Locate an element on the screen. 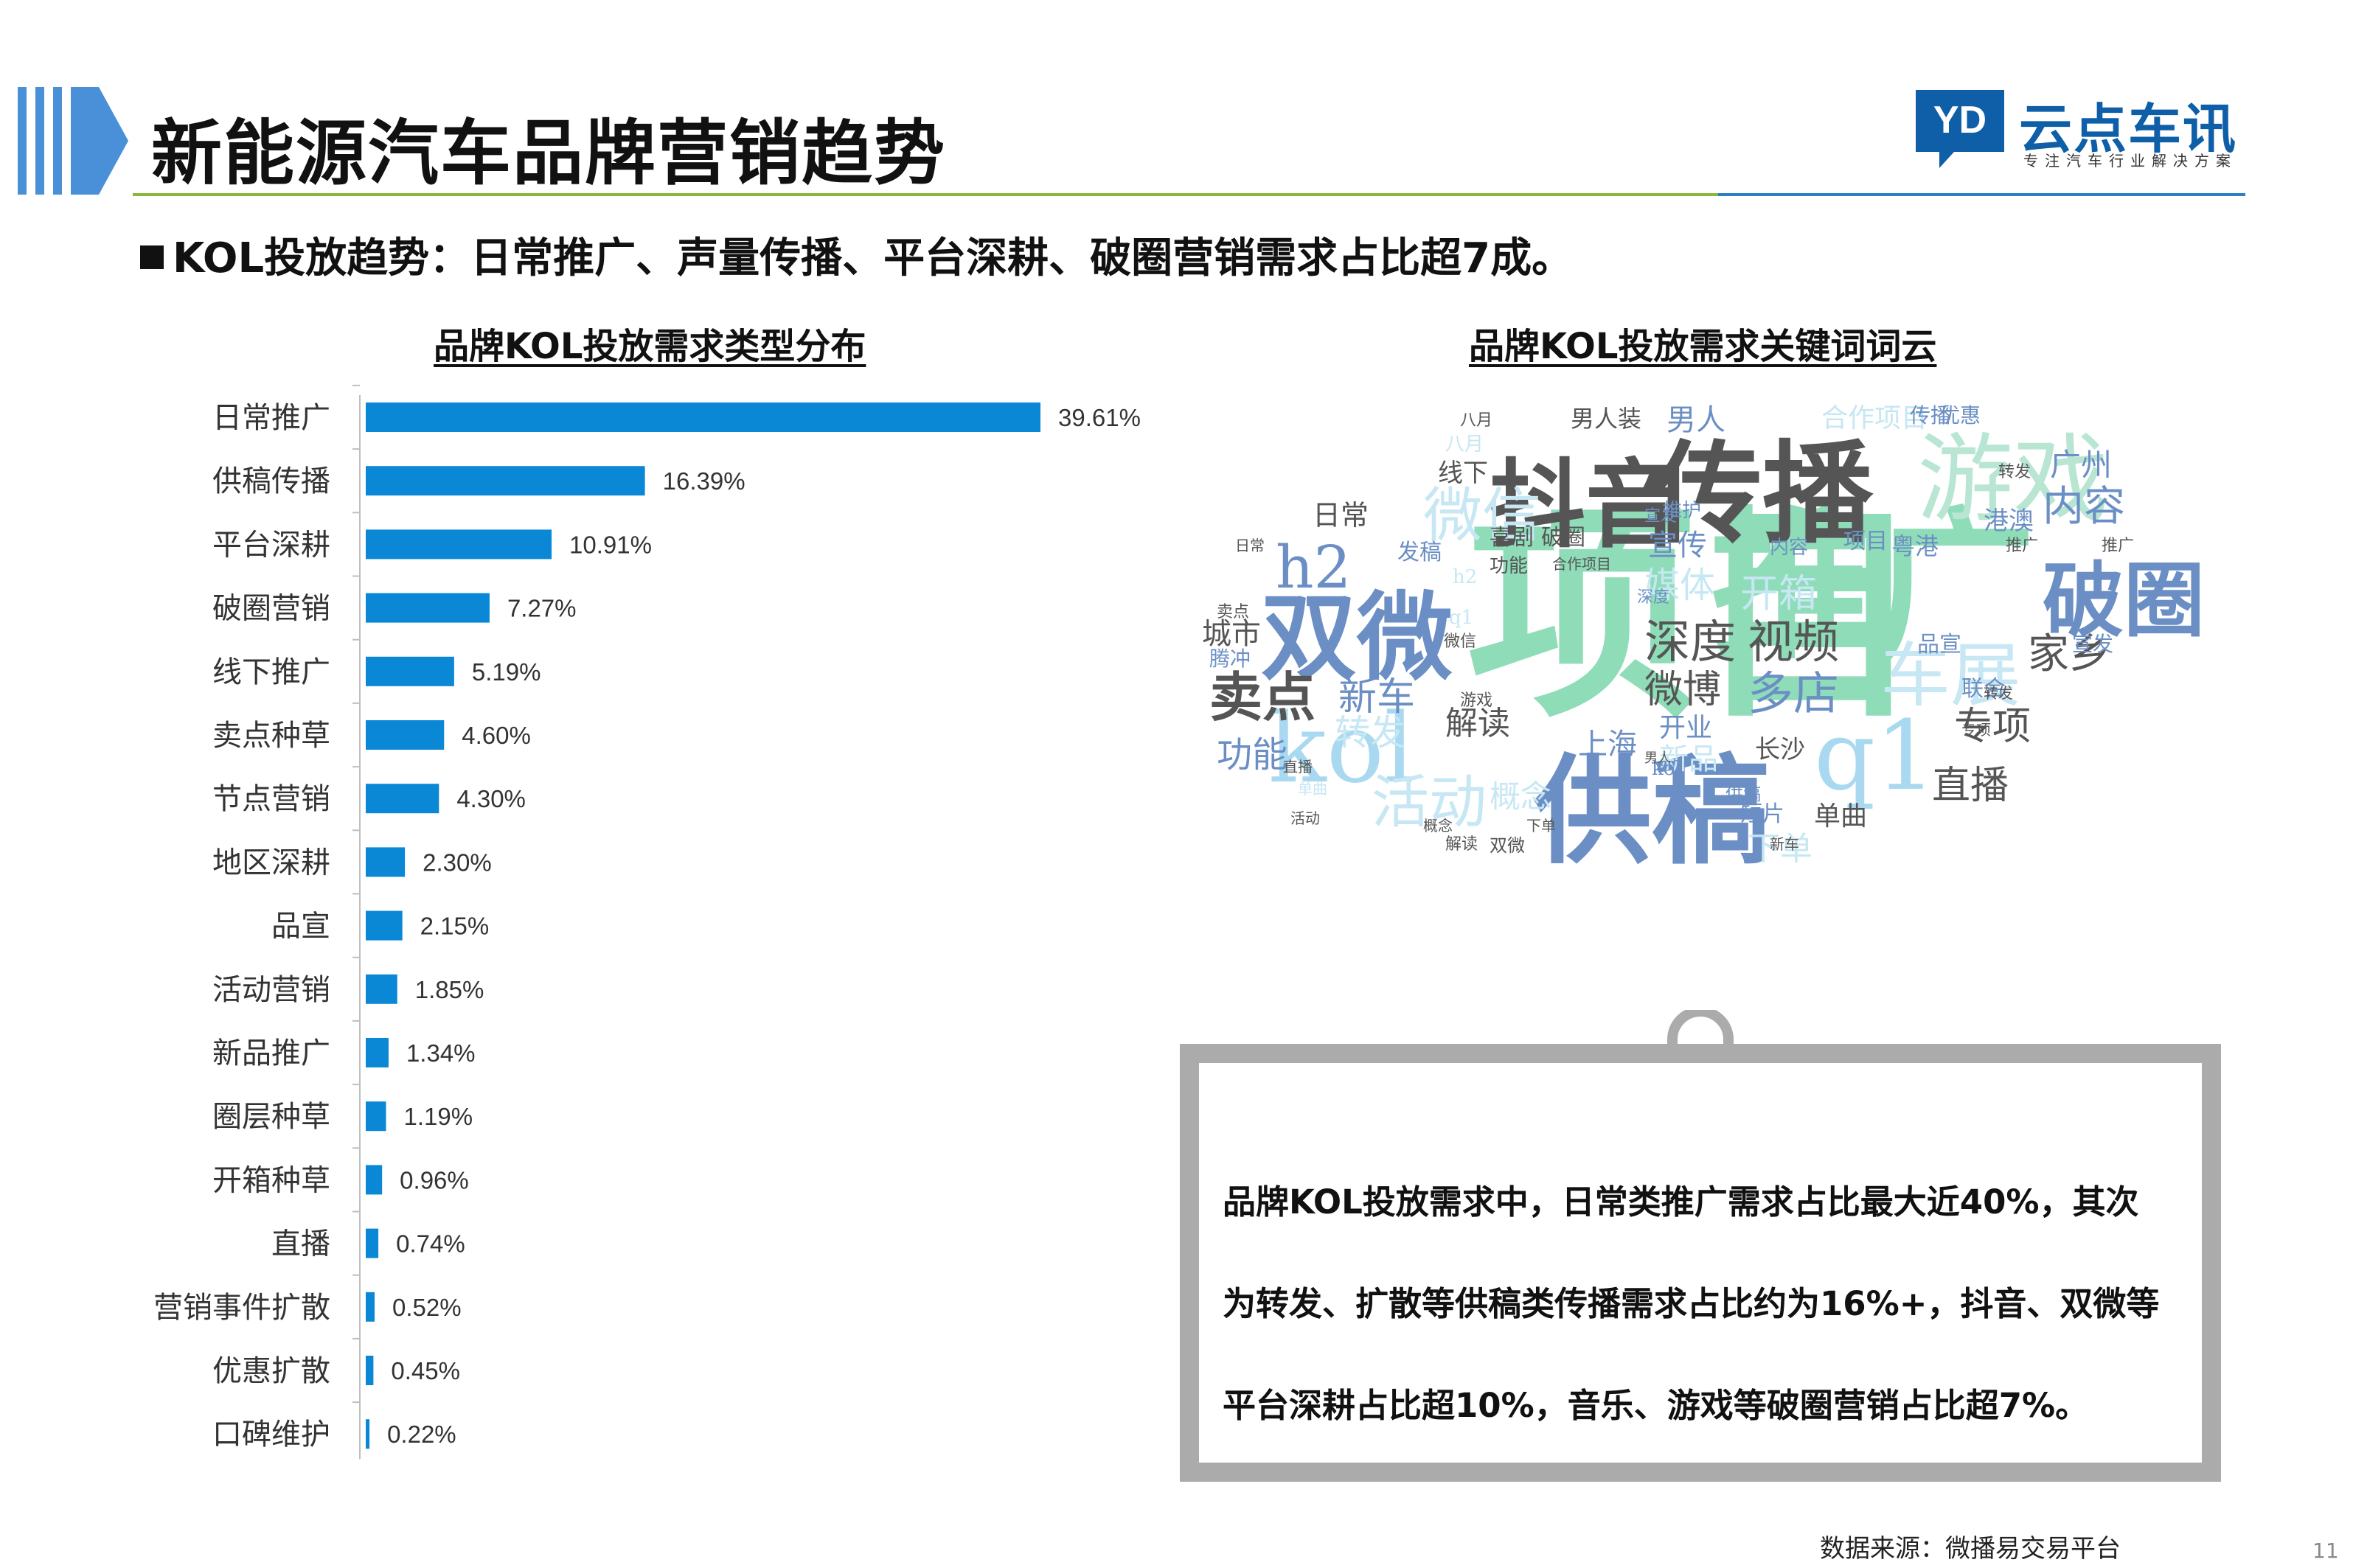 The height and width of the screenshot is (1568, 2353). brand-logo-icon: YD is located at coordinates (1960, 129).